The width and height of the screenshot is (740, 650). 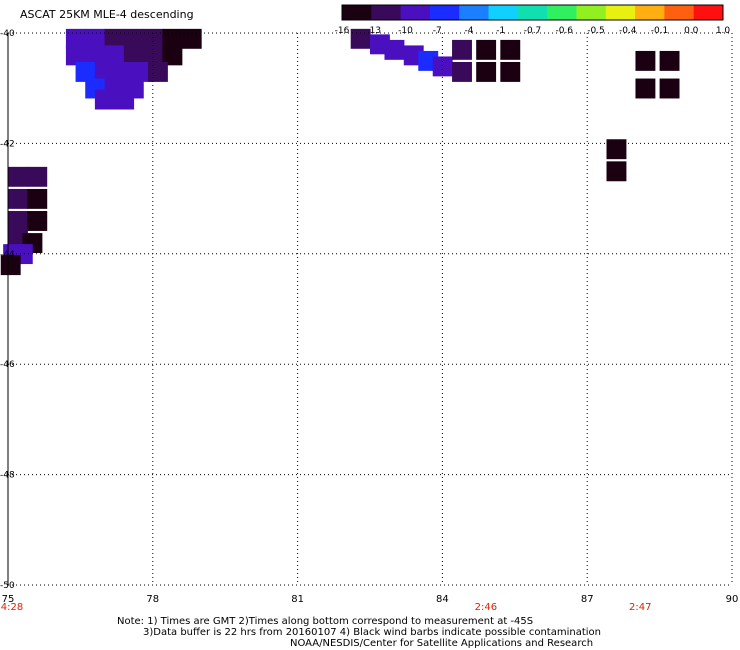 I want to click on colorbar-tick-label: -0.6, so click(x=564, y=31).